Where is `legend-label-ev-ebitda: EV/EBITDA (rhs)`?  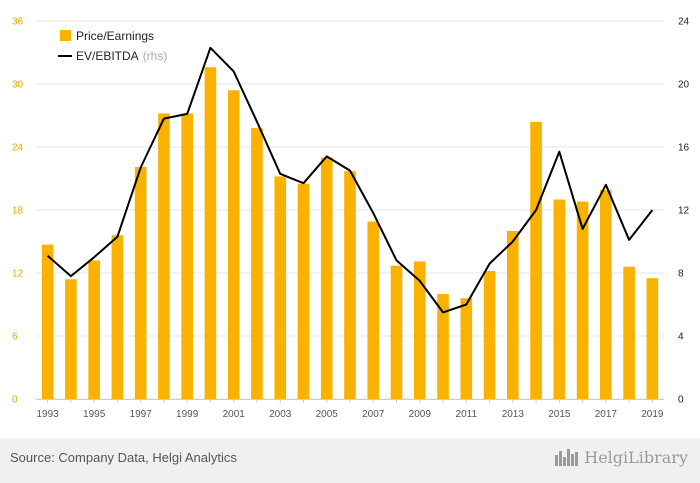
legend-label-ev-ebitda: EV/EBITDA (rhs) is located at coordinates (121, 56).